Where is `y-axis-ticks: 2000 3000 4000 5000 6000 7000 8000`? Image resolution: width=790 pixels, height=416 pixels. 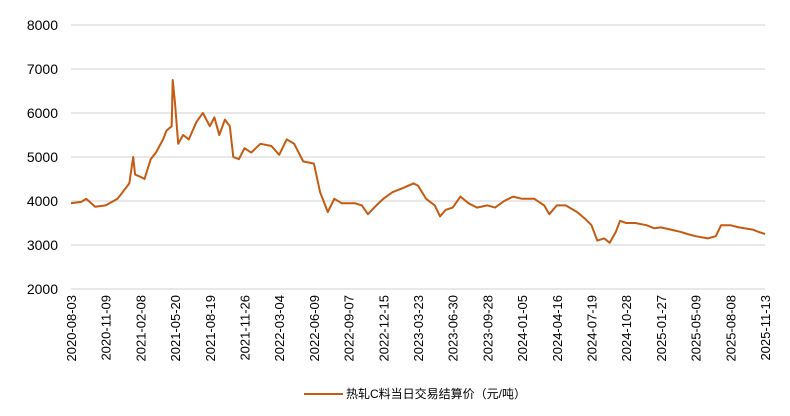 y-axis-ticks: 2000 3000 4000 5000 6000 7000 8000 is located at coordinates (42, 157).